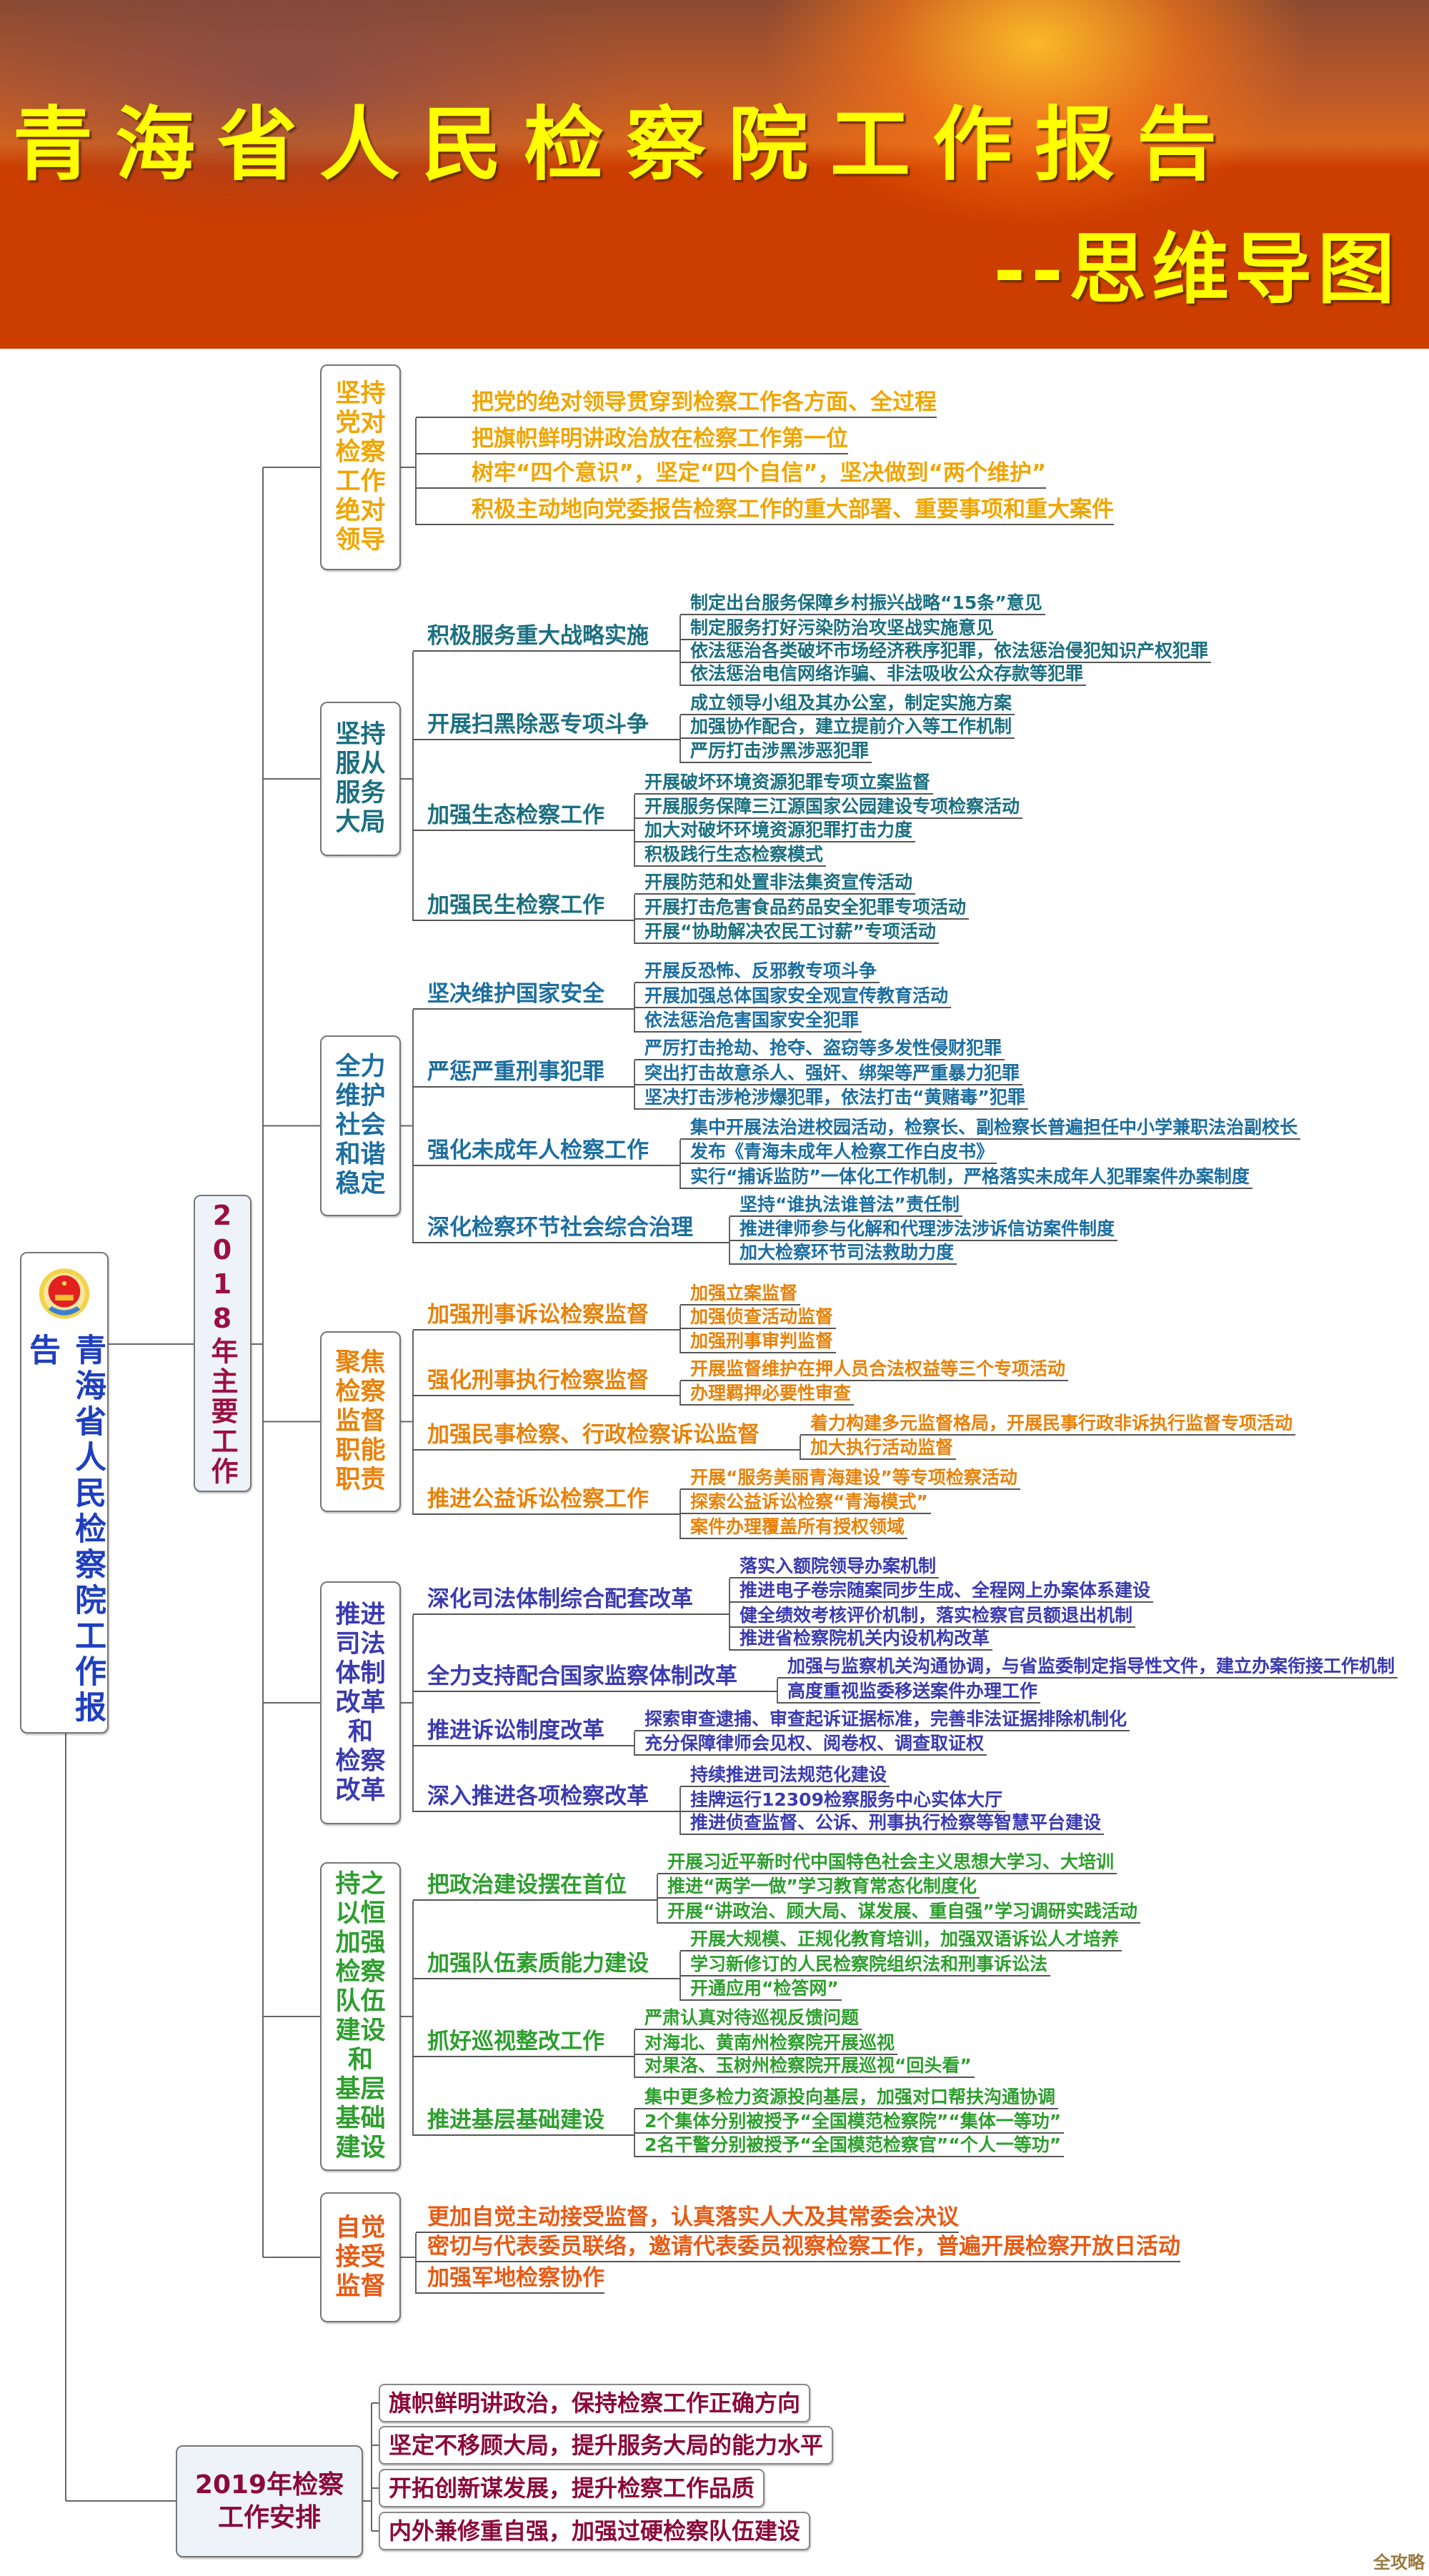 This screenshot has width=1429, height=2576. Describe the element at coordinates (767, 1393) in the screenshot. I see `leaf-item: 办理羁押必要性审查` at that location.